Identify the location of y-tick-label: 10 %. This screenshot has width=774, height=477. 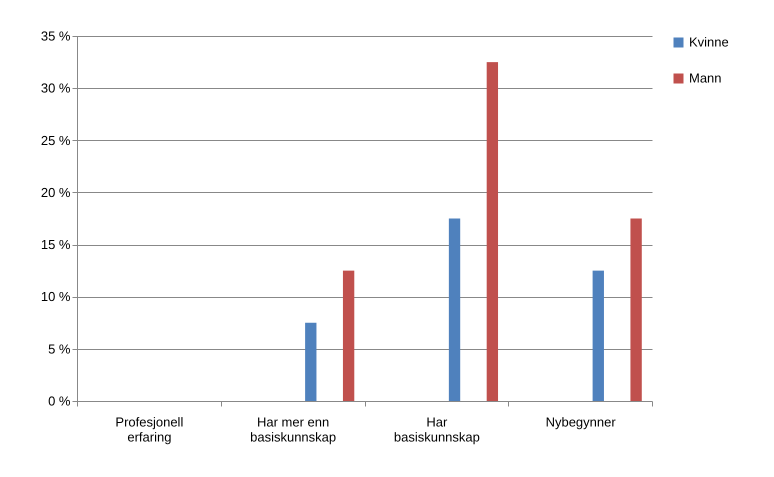
(55, 296).